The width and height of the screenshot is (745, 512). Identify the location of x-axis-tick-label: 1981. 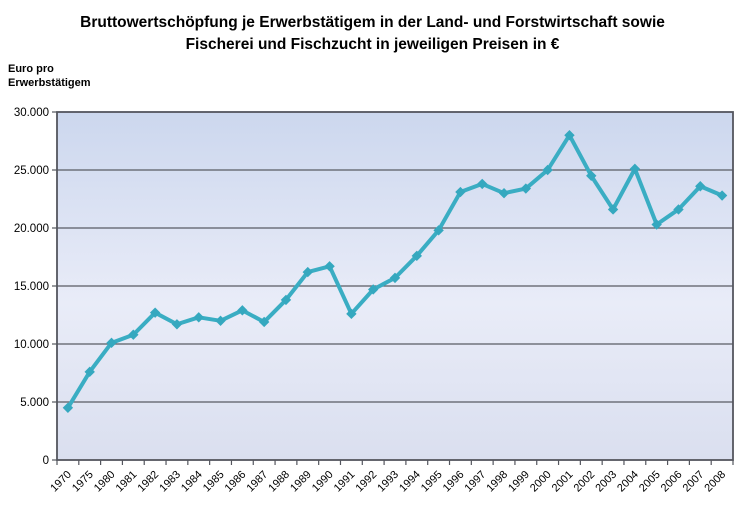
(127, 482).